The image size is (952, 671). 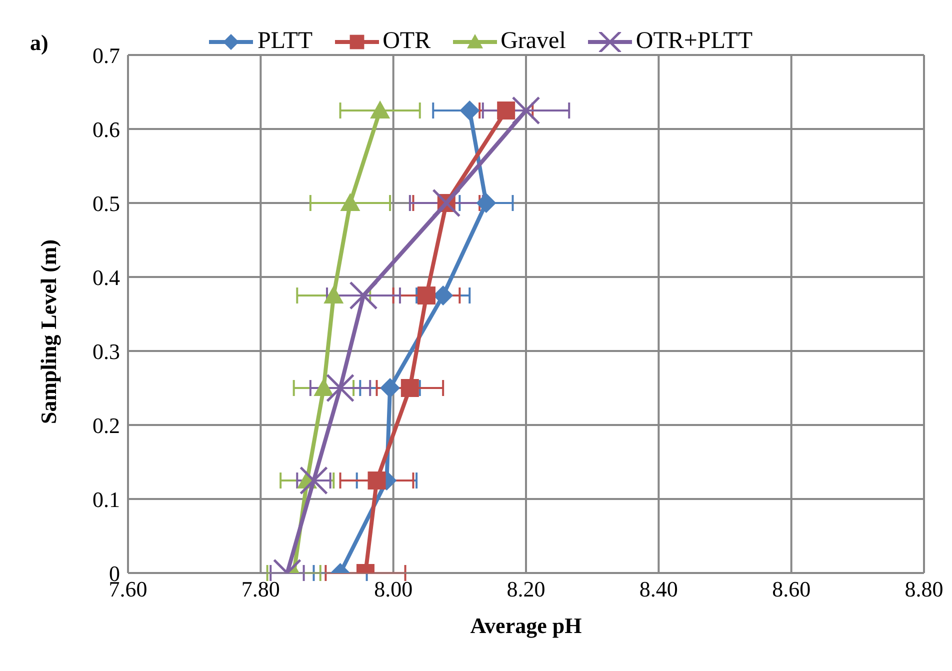 I want to click on y-tick-label: 0.3, so click(x=106, y=351).